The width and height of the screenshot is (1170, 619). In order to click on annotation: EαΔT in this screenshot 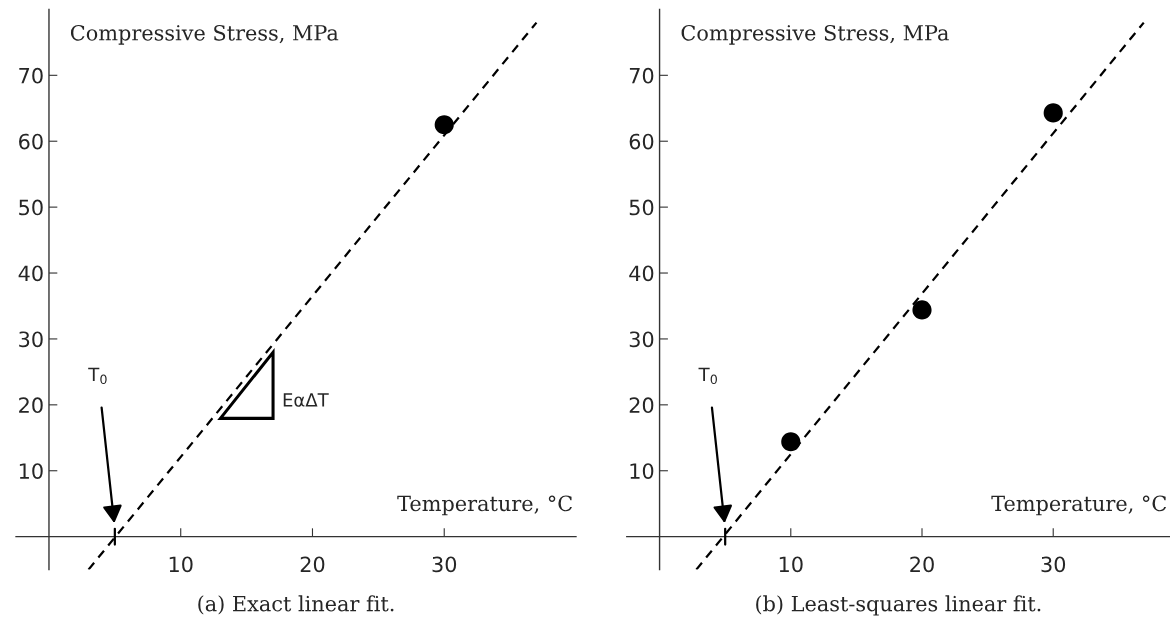, I will do `click(306, 400)`.